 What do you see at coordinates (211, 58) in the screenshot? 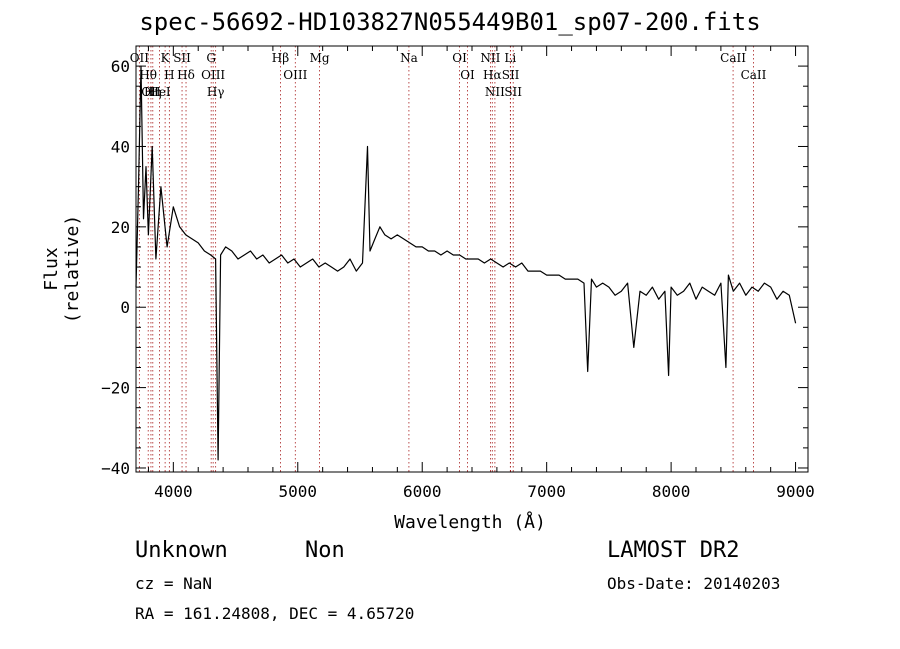
I see `line-marker-label: G` at bounding box center [211, 58].